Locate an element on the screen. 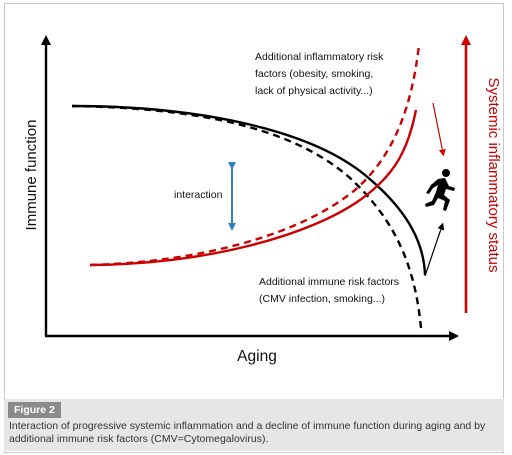 The width and height of the screenshot is (512, 455). figure-label: Figure 2 is located at coordinates (34, 410).